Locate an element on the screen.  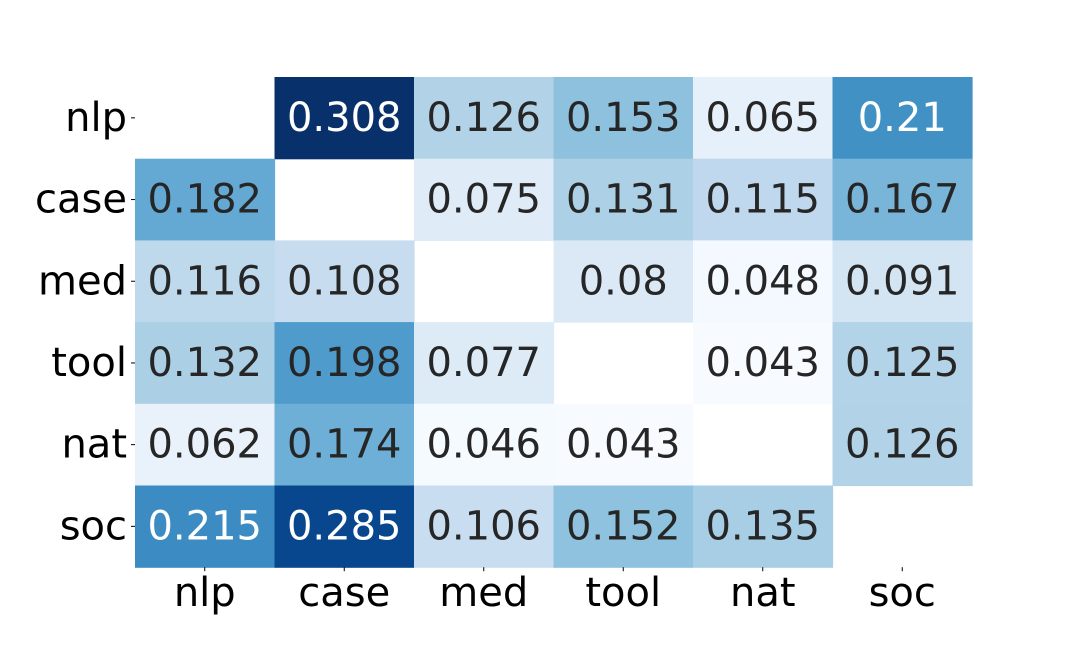
y-tick-label-case: case is located at coordinates (81, 200).